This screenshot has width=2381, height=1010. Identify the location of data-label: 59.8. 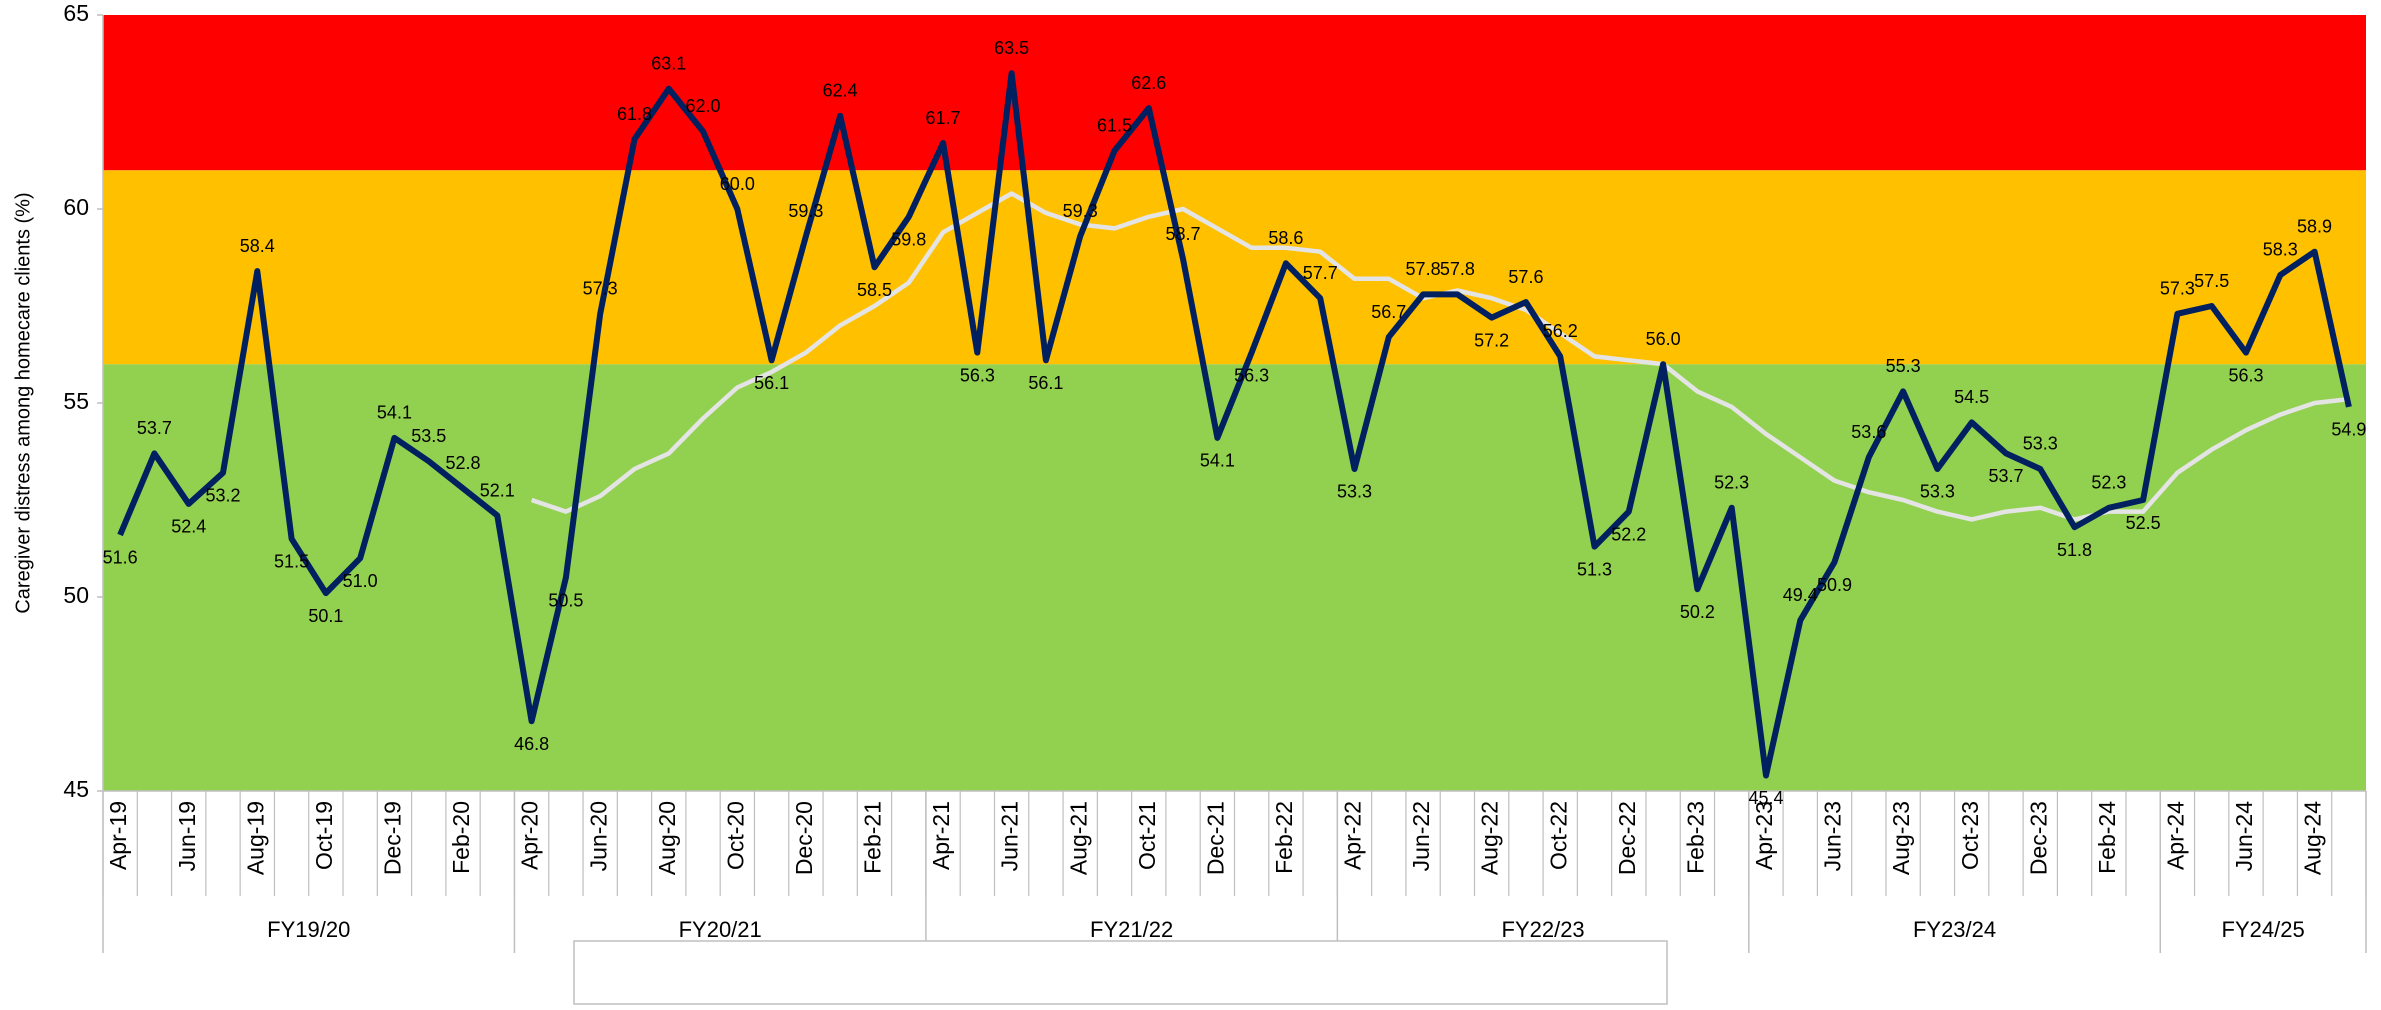
(908, 240).